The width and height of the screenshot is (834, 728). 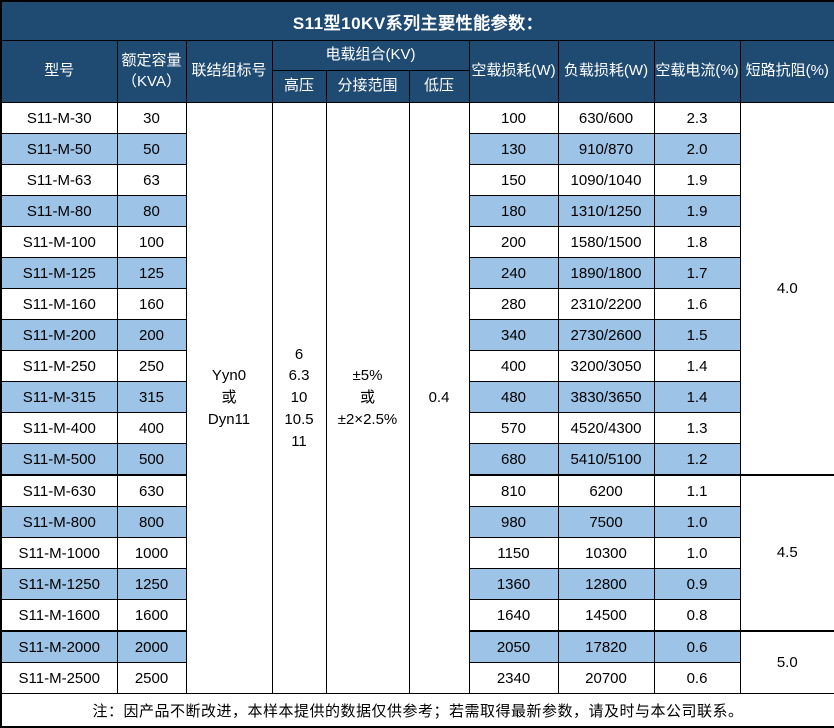 What do you see at coordinates (151, 304) in the screenshot?
I see `capacity-cell: 160` at bounding box center [151, 304].